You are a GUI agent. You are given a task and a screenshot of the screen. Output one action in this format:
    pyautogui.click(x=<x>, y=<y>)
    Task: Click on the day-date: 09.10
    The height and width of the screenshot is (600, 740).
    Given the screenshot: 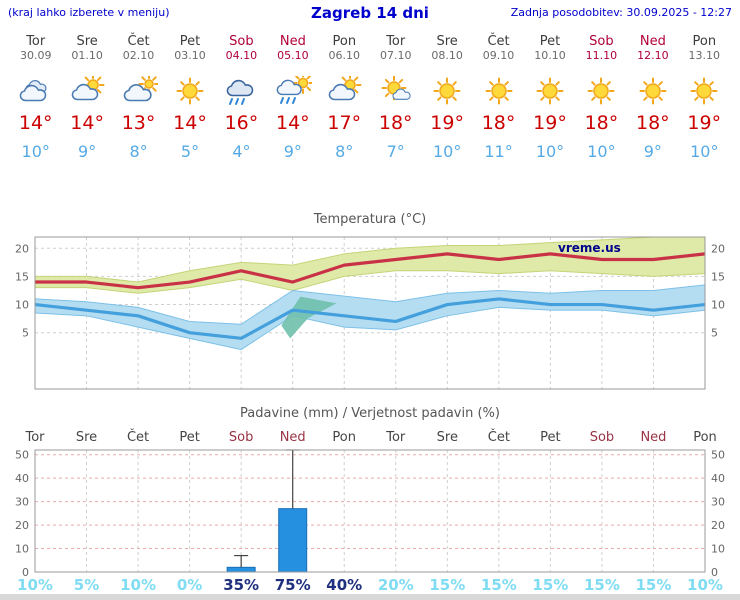 What is the action you would take?
    pyautogui.click(x=498, y=55)
    